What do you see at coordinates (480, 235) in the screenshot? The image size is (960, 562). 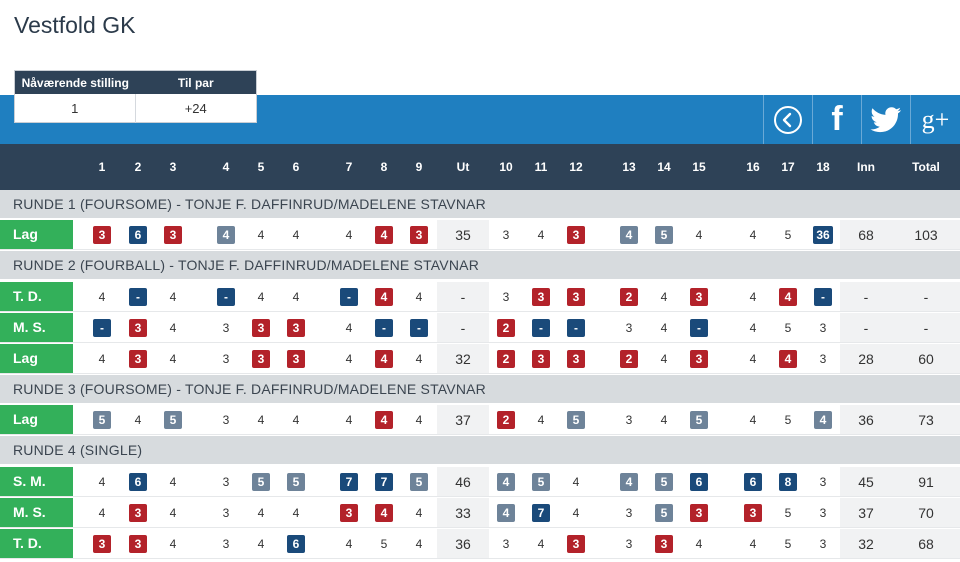 I see `score-row: Lag 3 6 3 4 4 4 4 4 3 35 3 4 3 4 5 4 4 5 36 68 103` at bounding box center [480, 235].